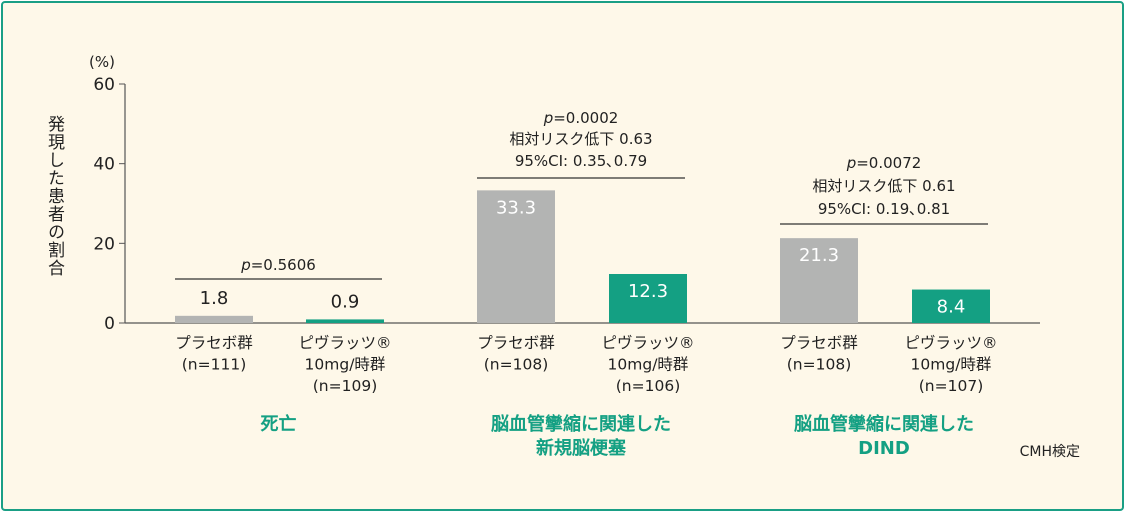 This screenshot has width=1125, height=512. What do you see at coordinates (214, 298) in the screenshot?
I see `bar-value-label: 1.8` at bounding box center [214, 298].